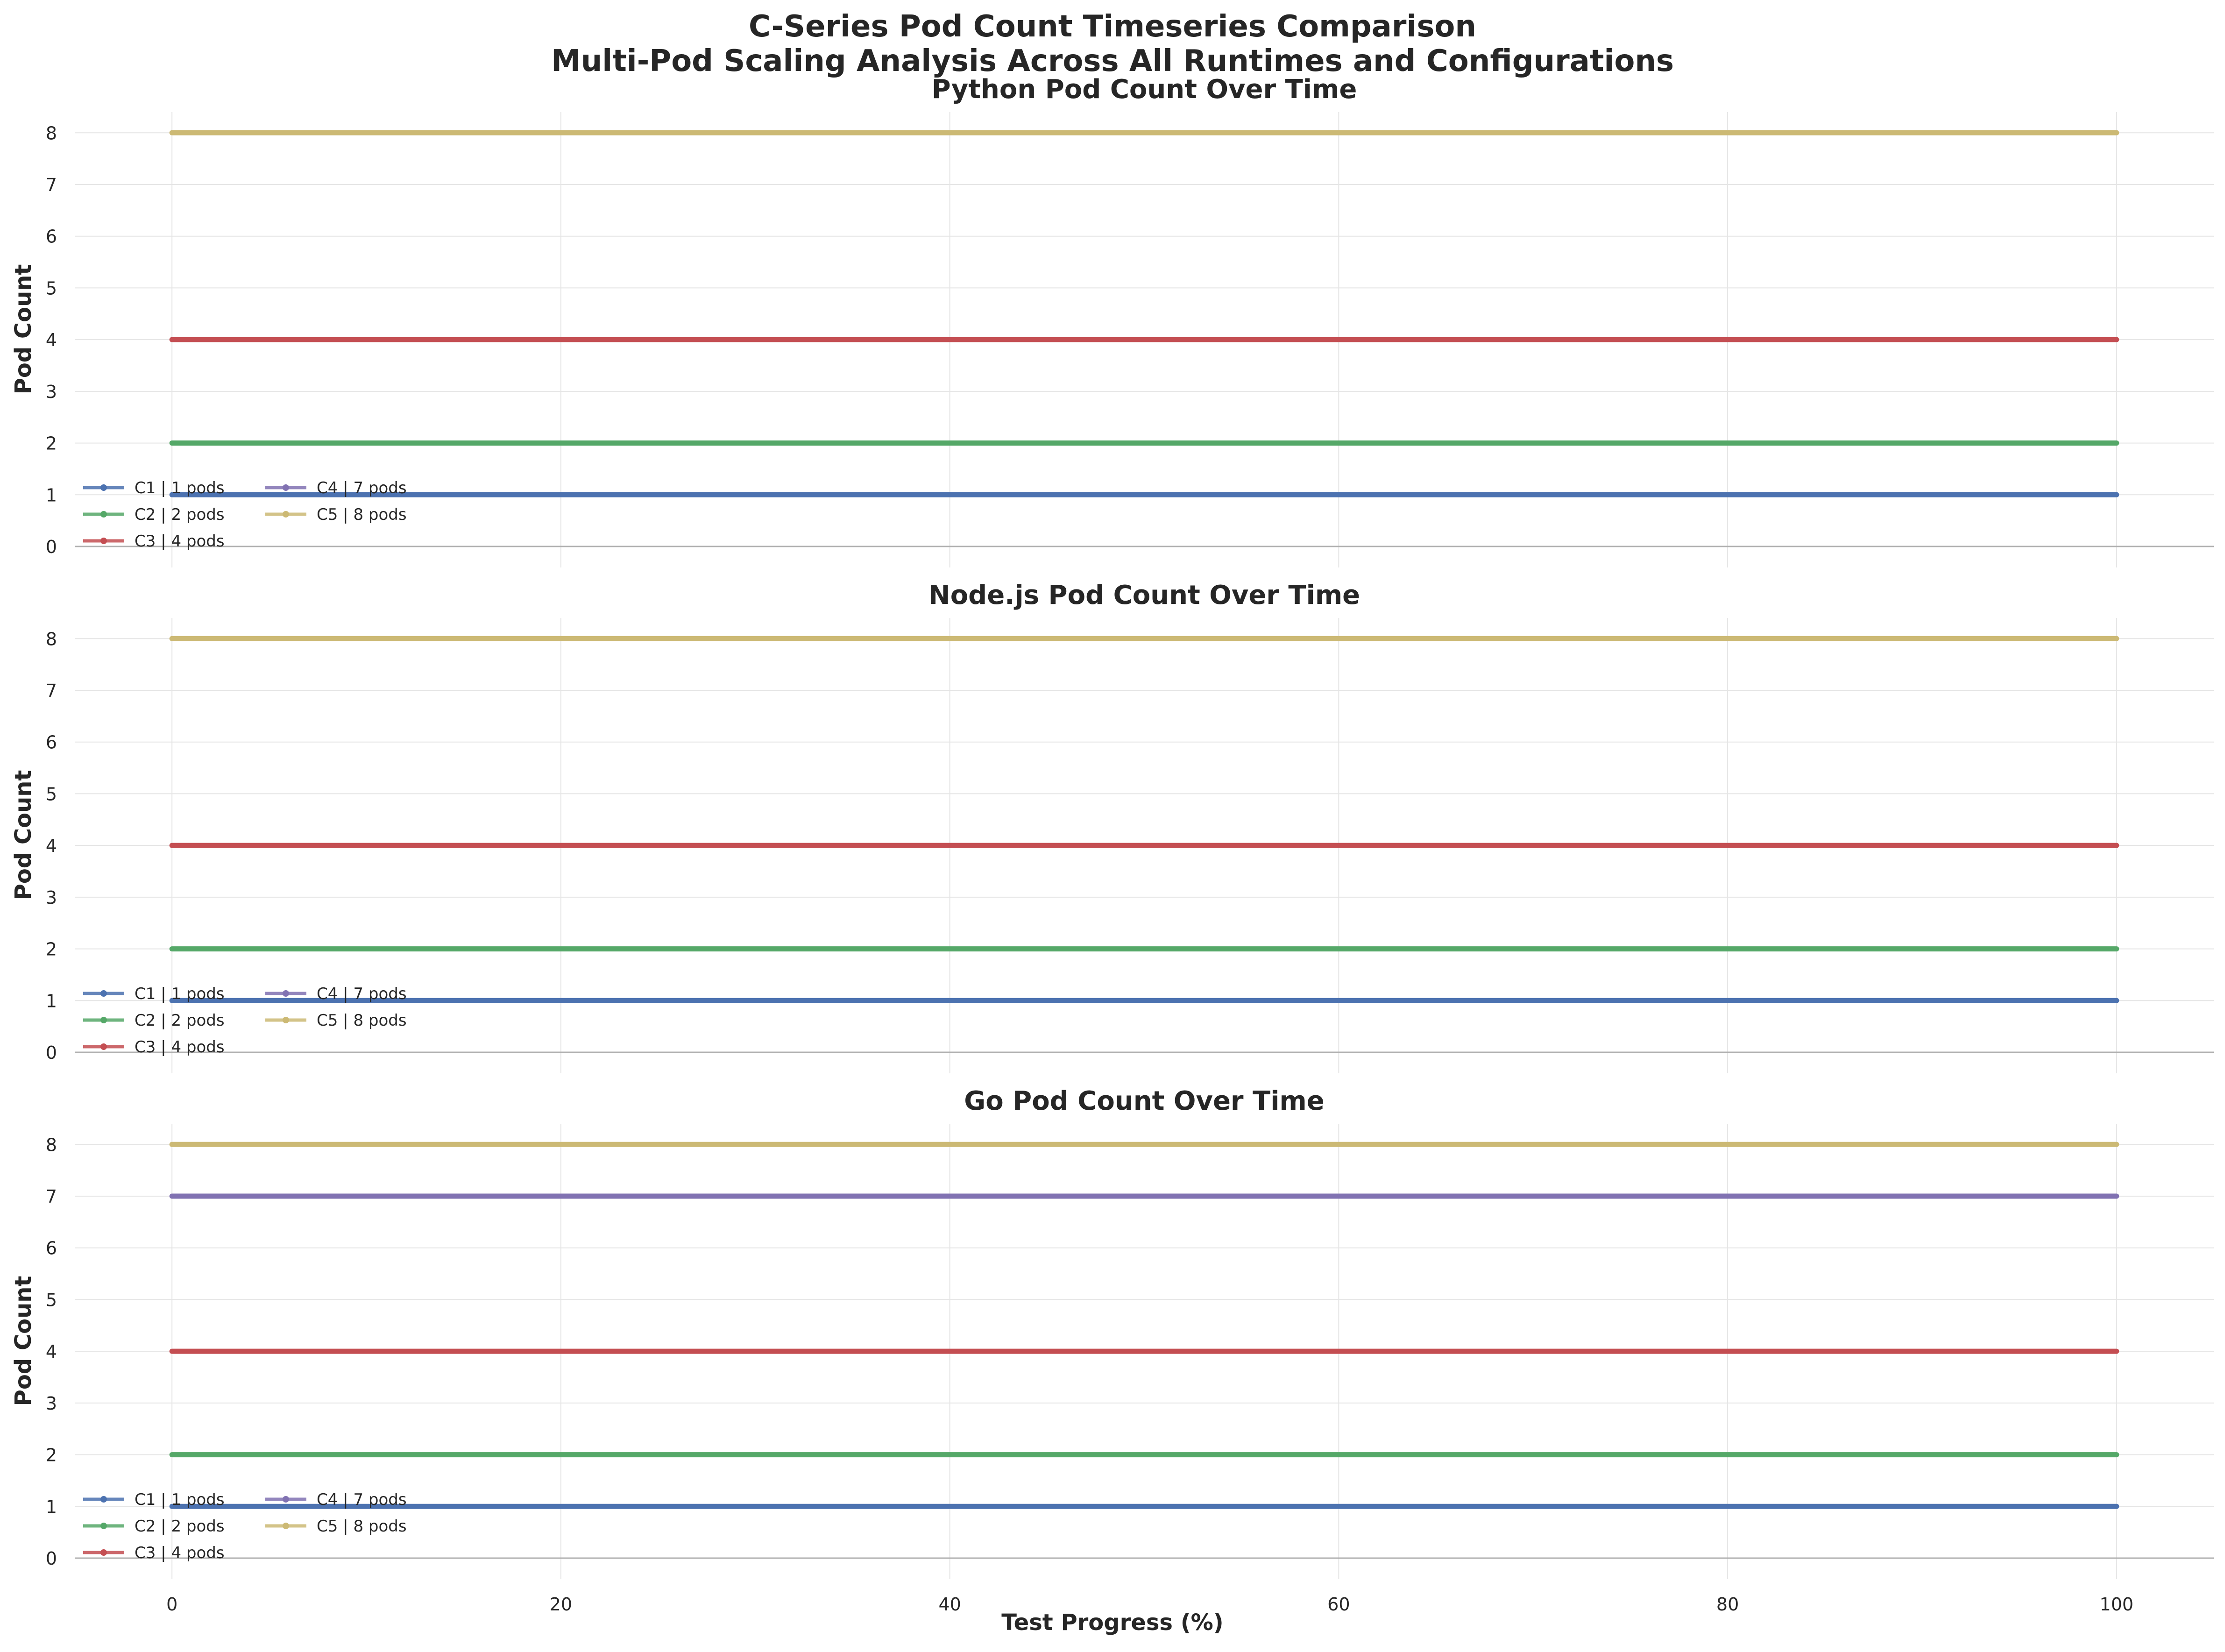  I want to click on x-axis-label: Test Progress (%), so click(1112, 1622).